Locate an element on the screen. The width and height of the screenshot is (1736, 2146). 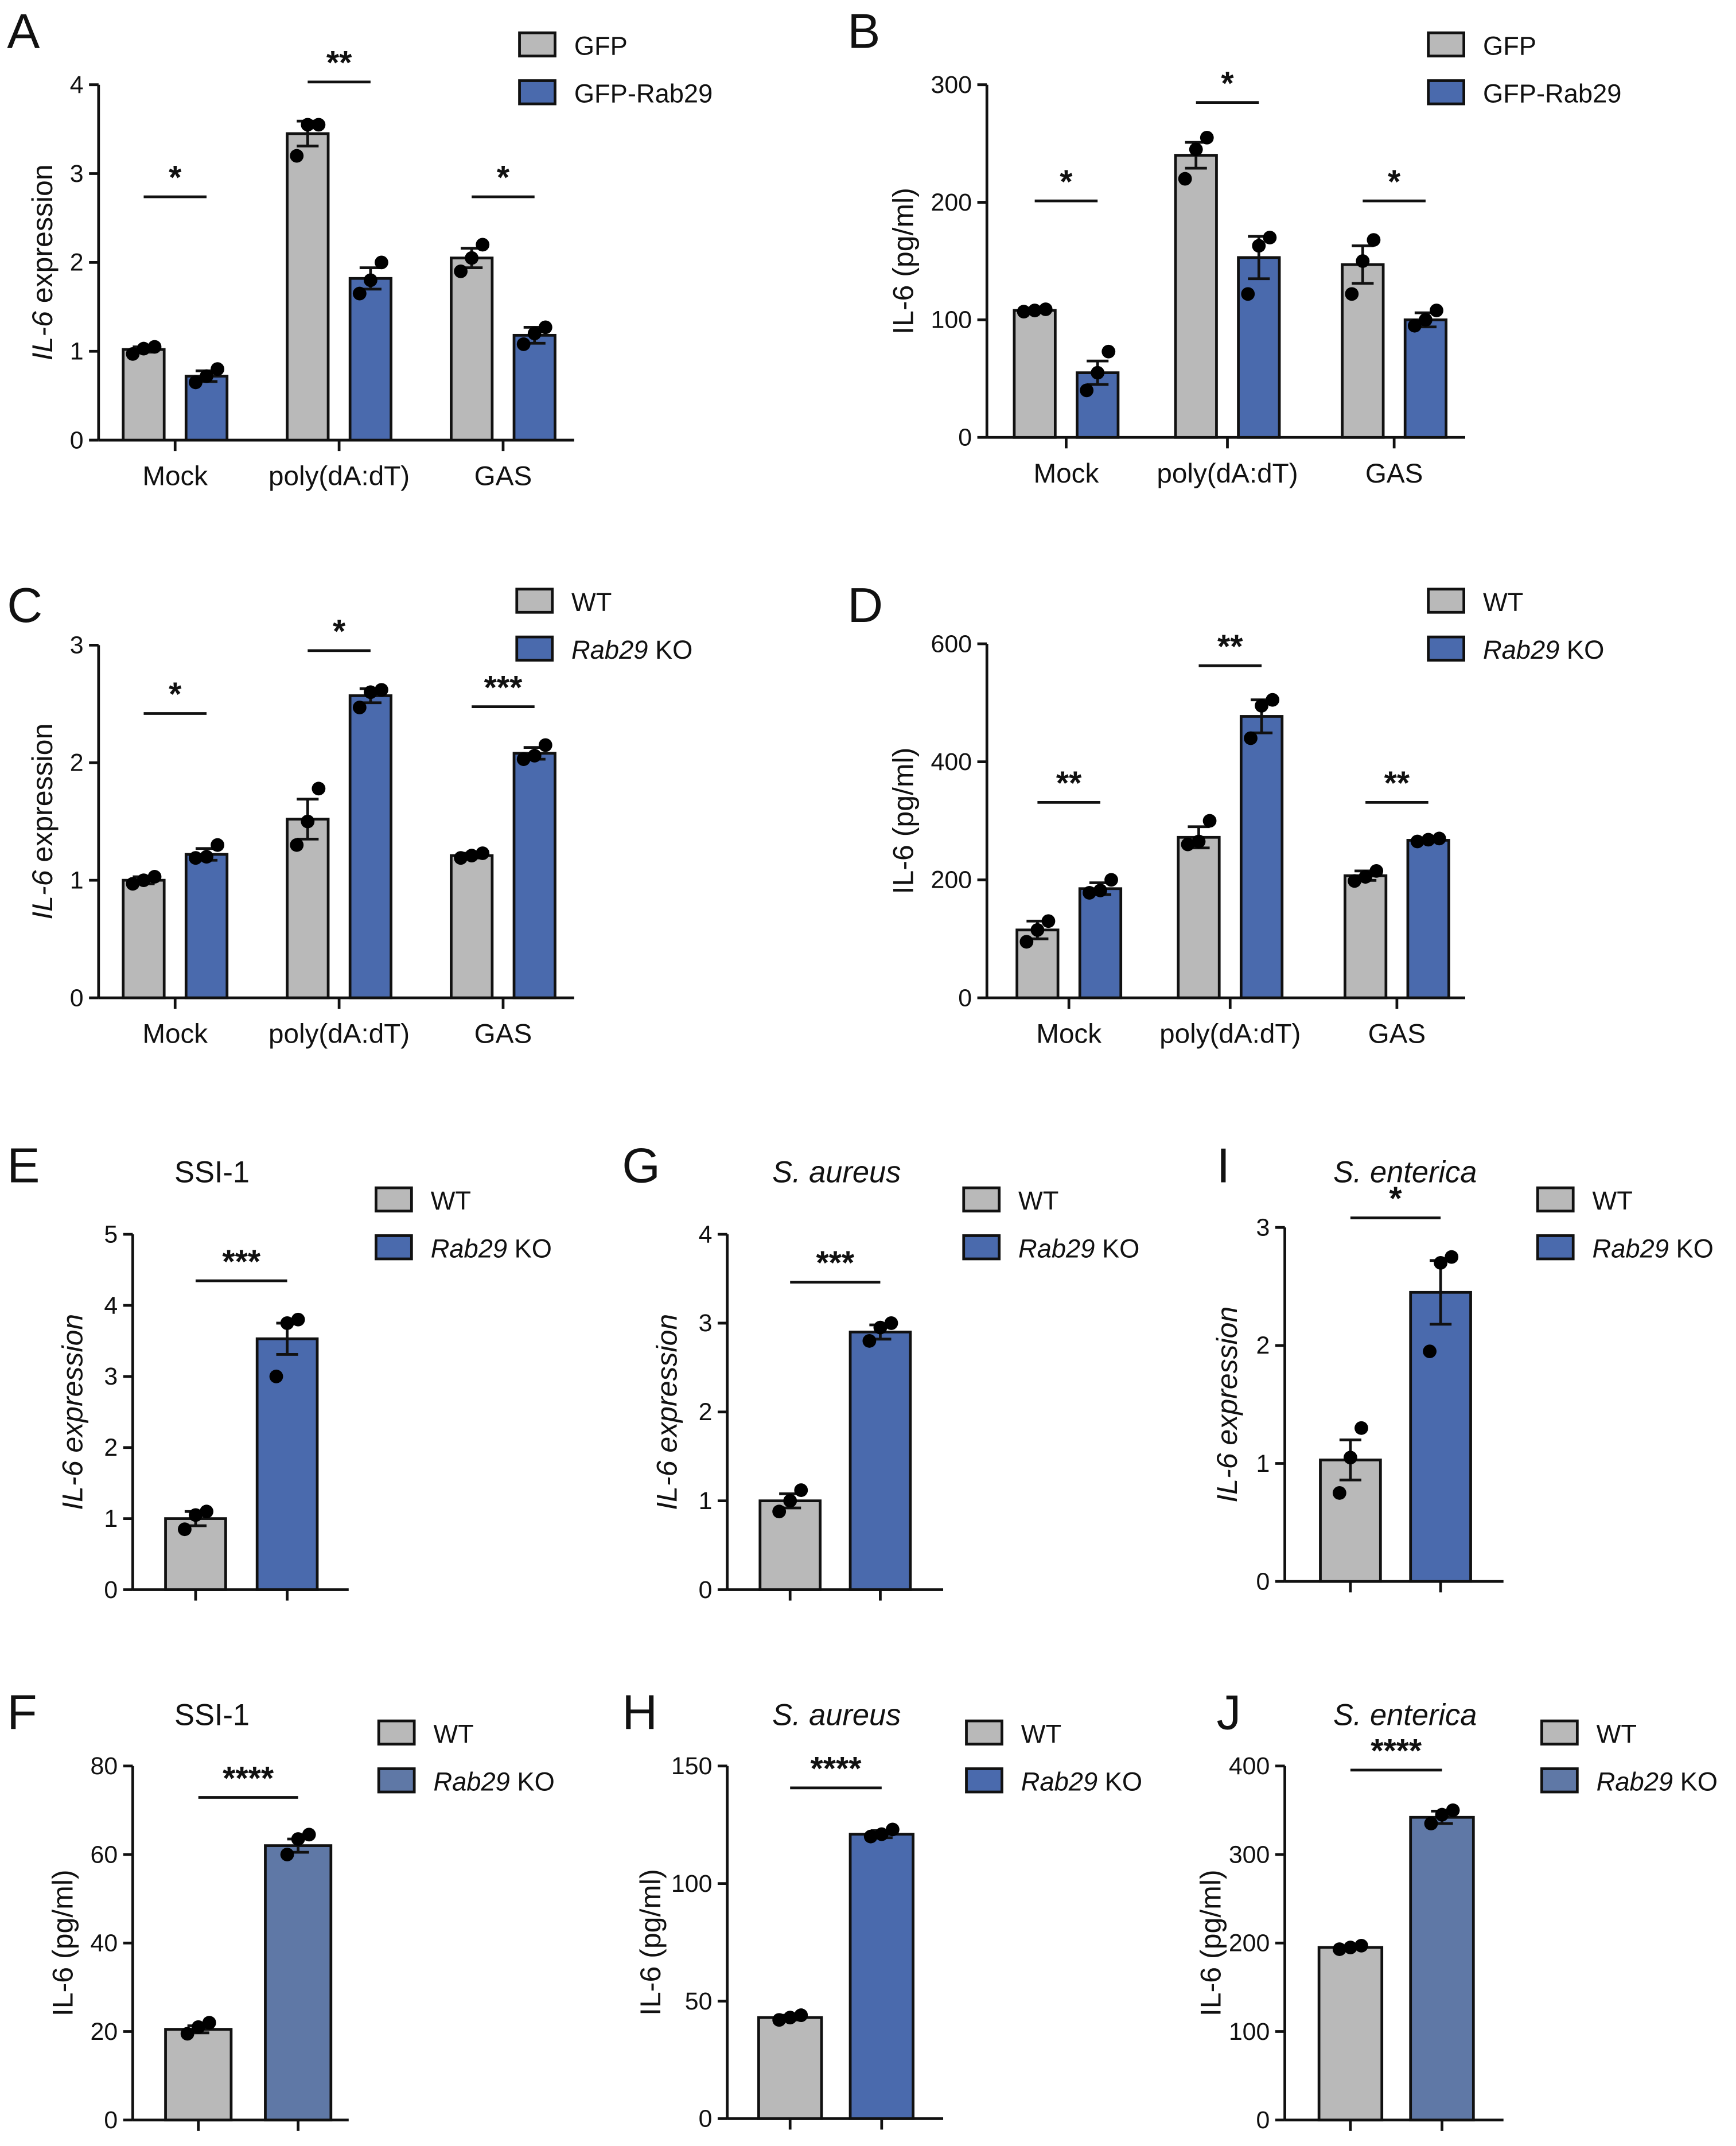
legend-label-text: GFP-Rab29 is located at coordinates (643, 93).